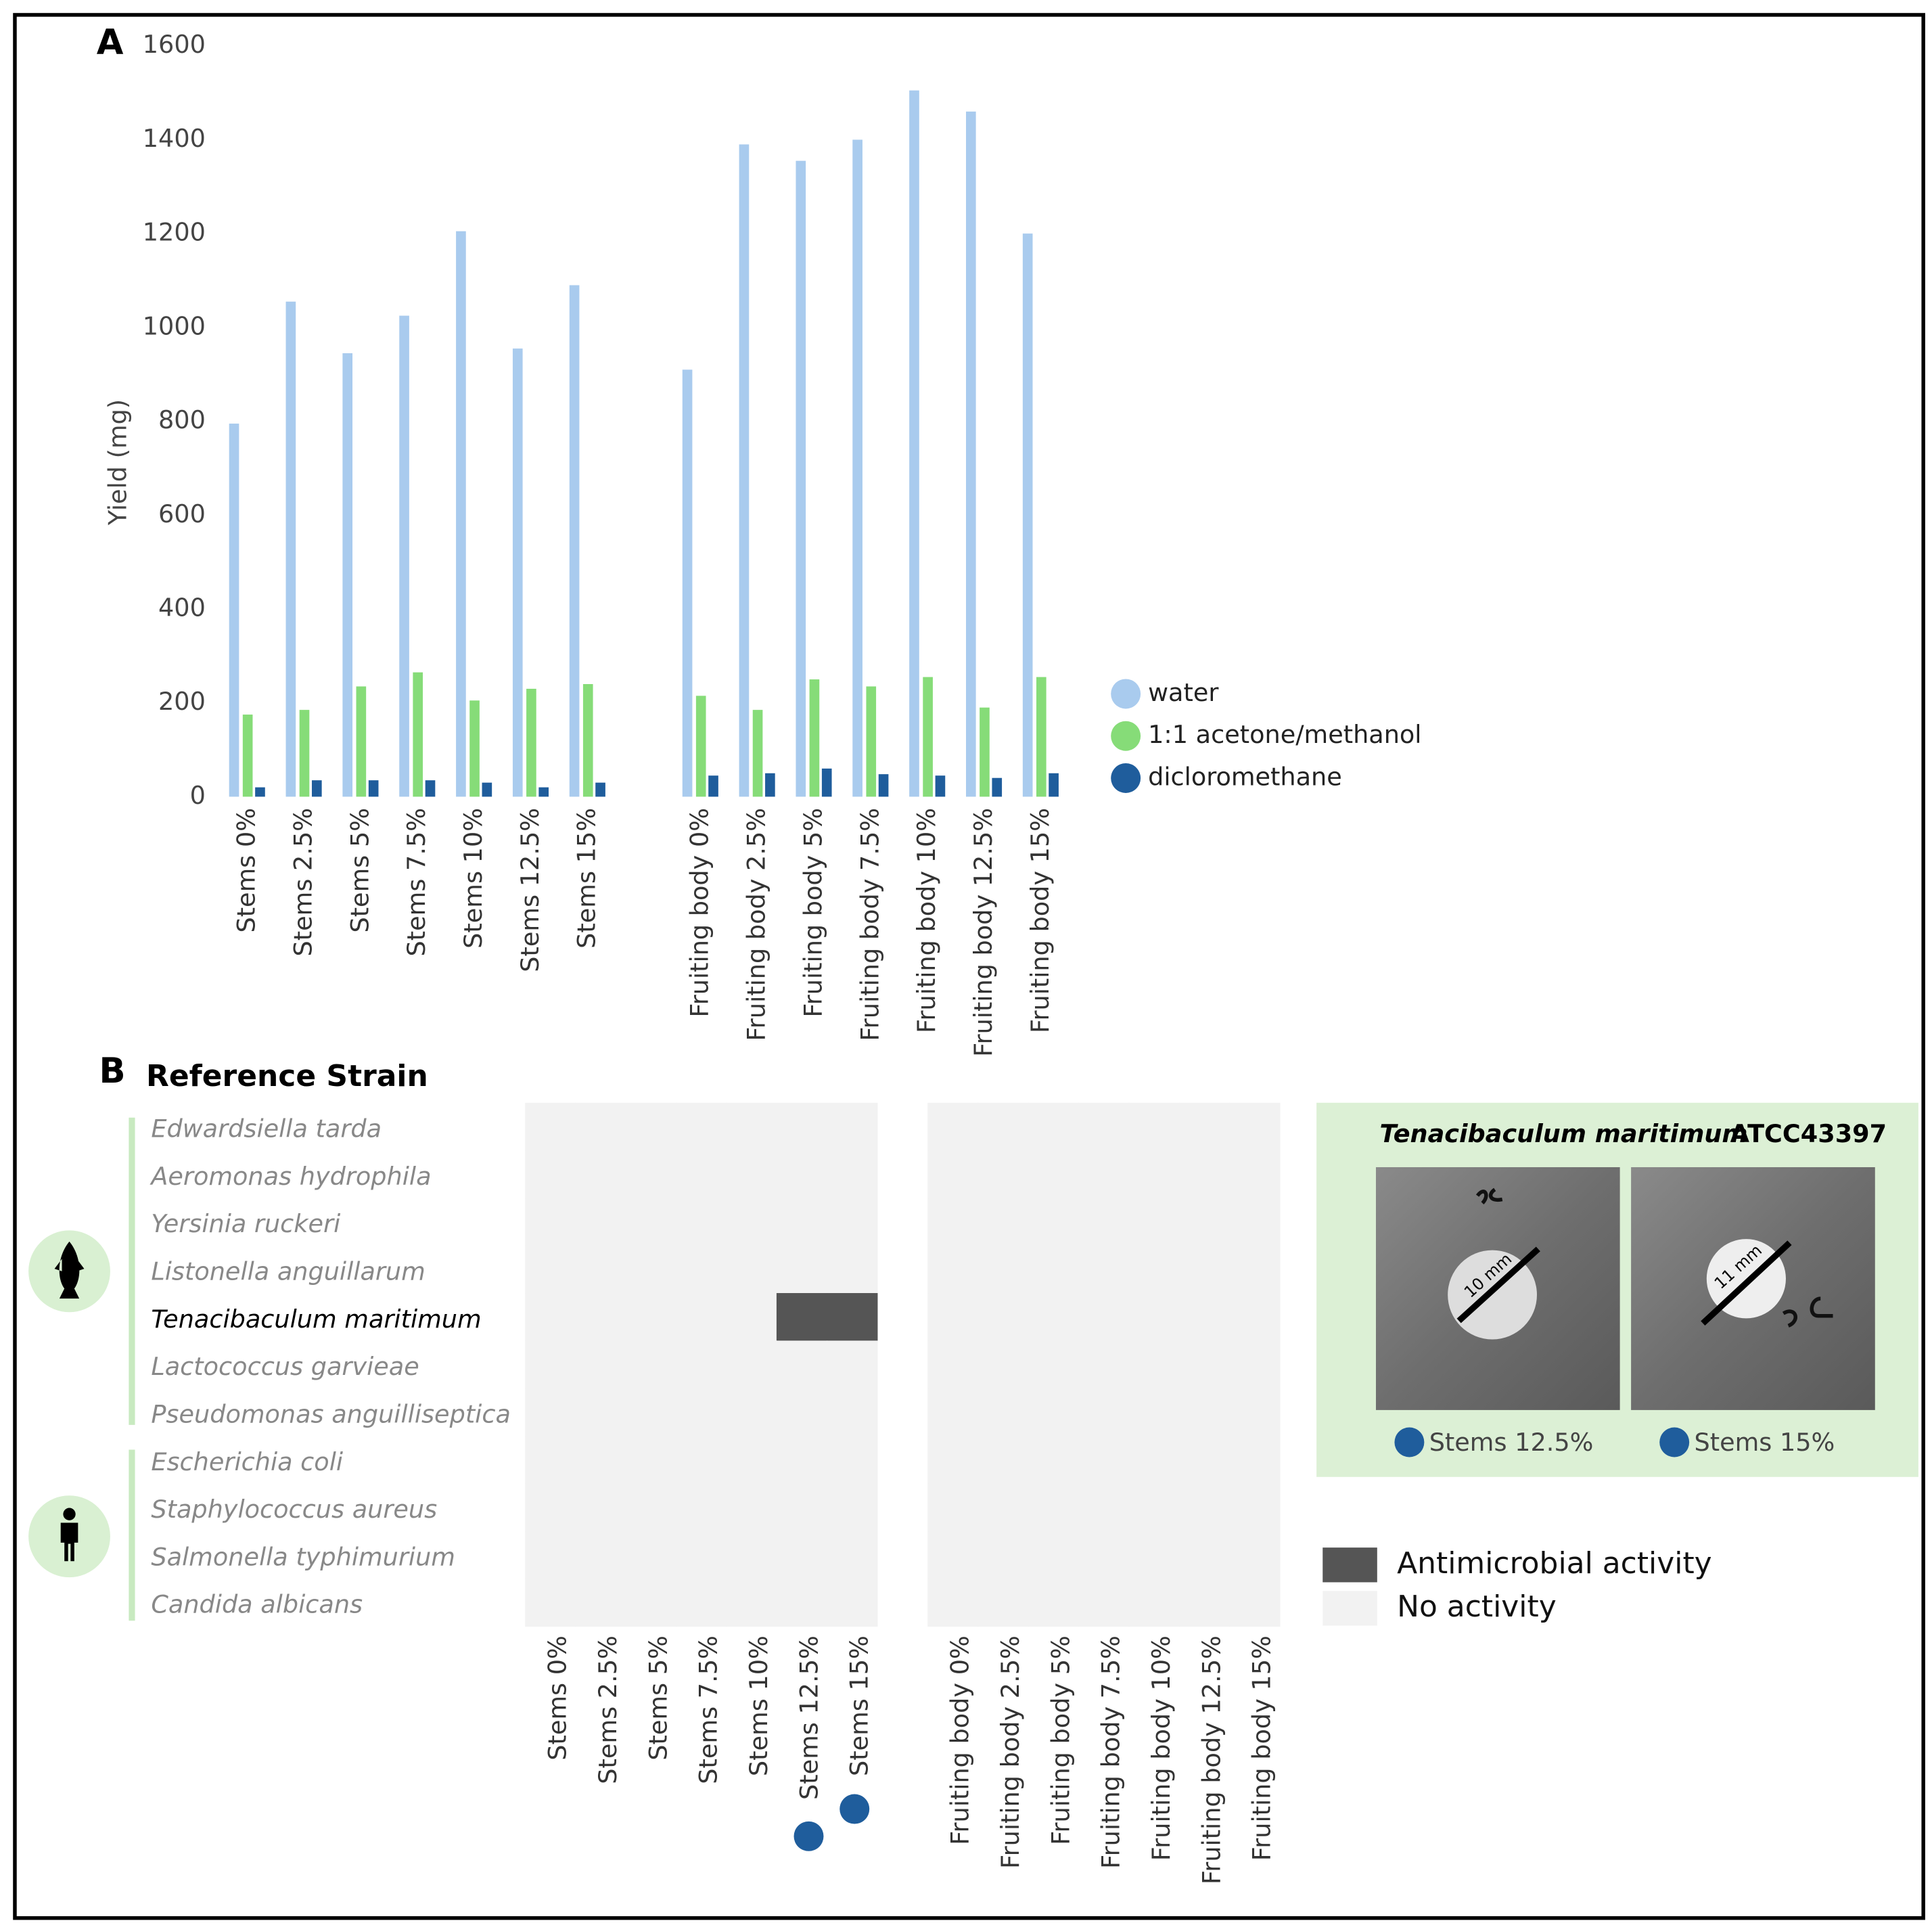 The image size is (1932, 1923). What do you see at coordinates (757, 924) in the screenshot?
I see `x-tick-label: Fruiting body 2.5%` at bounding box center [757, 924].